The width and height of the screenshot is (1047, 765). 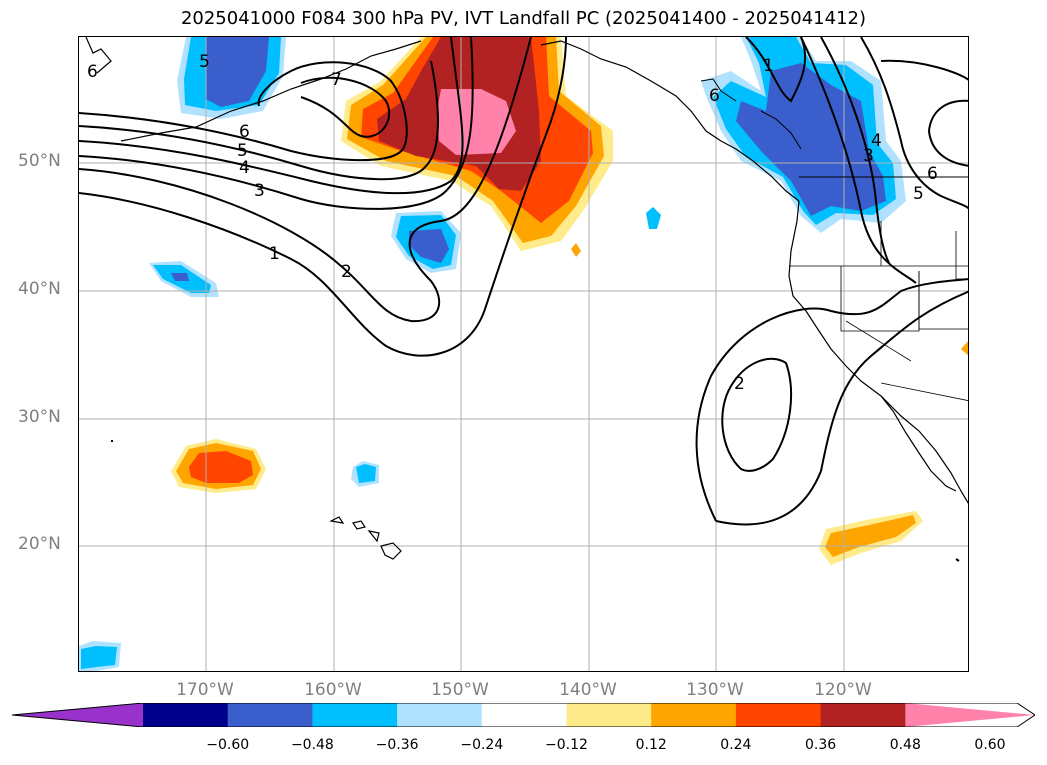 I want to click on colorbar-tick-label: 0.36, so click(x=821, y=745).